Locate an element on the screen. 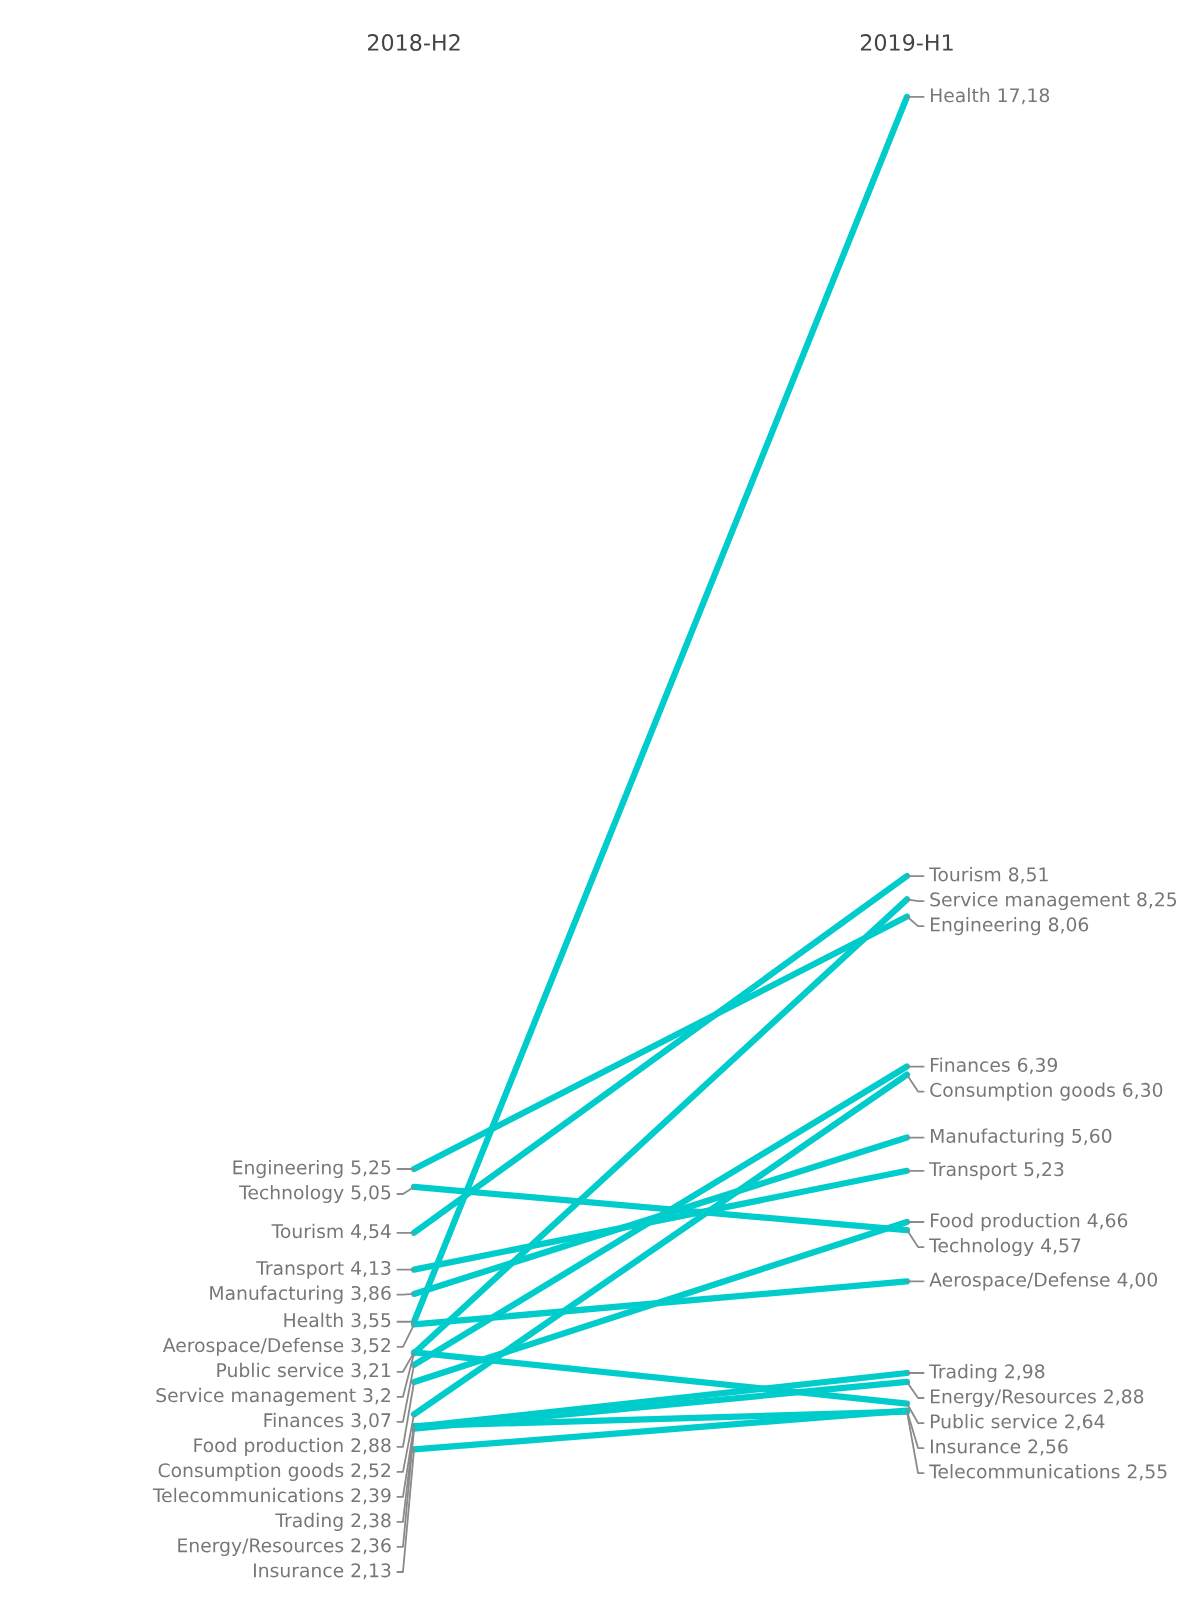  data-label: Manufacturing 3,86 is located at coordinates (300, 1294).